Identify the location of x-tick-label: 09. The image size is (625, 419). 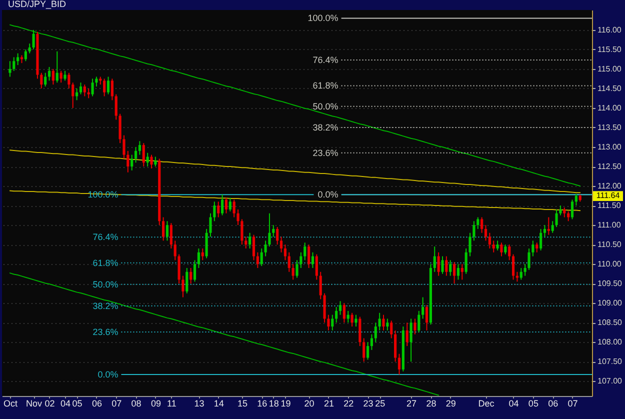
(155, 403).